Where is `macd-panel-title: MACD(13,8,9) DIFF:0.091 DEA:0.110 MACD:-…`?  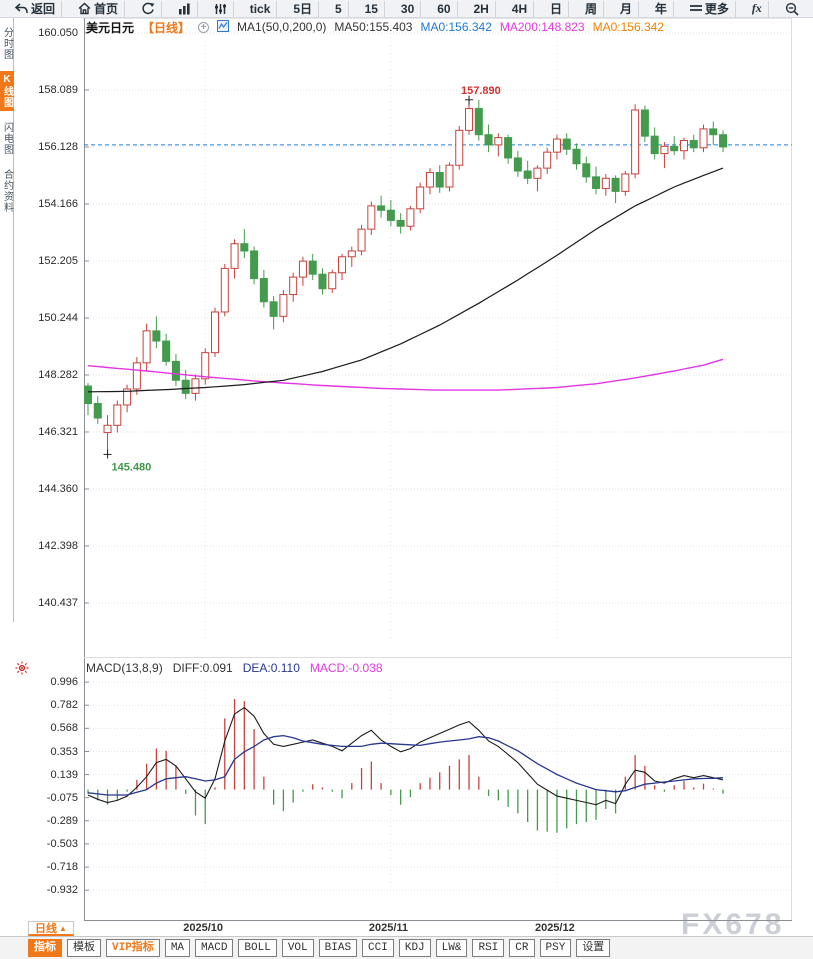 macd-panel-title: MACD(13,8,9) DIFF:0.091 DEA:0.110 MACD:-… is located at coordinates (234, 668).